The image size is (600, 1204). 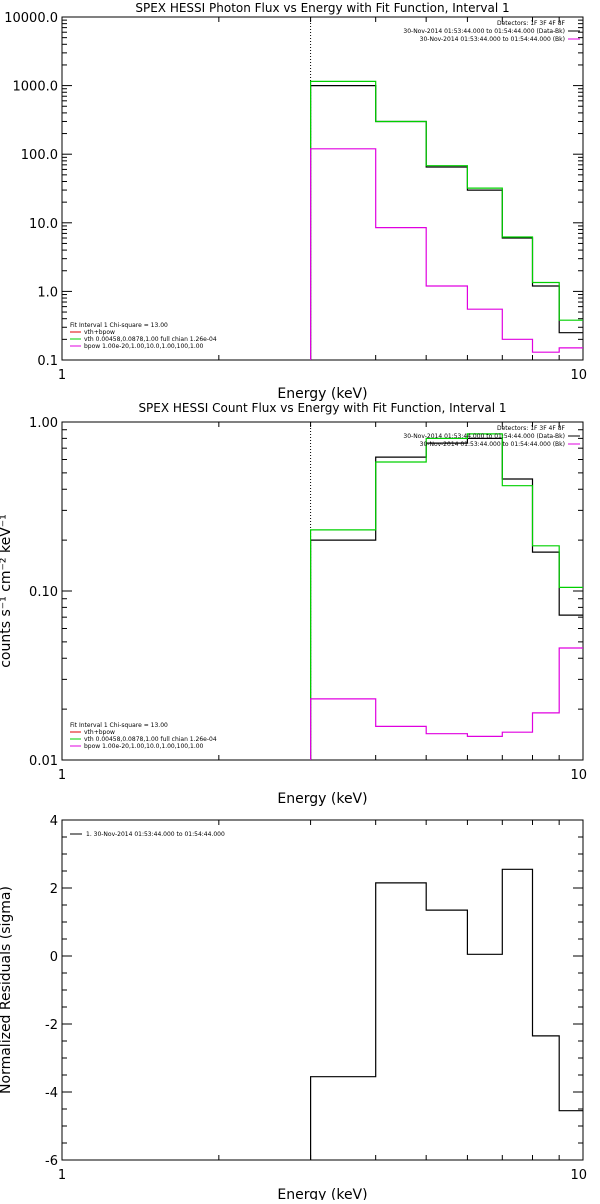 What do you see at coordinates (43, 224) in the screenshot?
I see `y-tick-label: 10.0` at bounding box center [43, 224].